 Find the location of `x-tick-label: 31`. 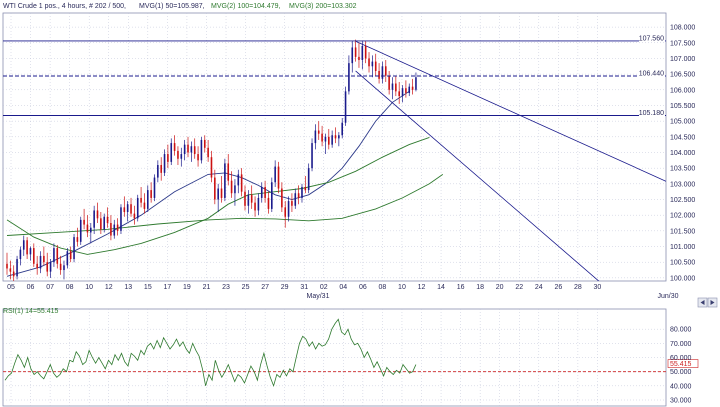

x-tick-label: 31 is located at coordinates (304, 287).